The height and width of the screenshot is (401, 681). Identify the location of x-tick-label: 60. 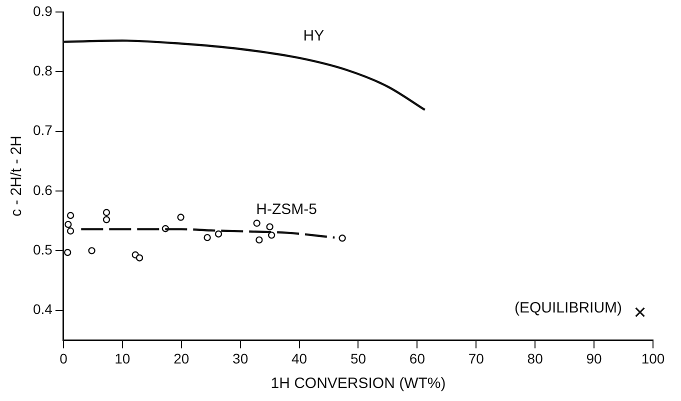
(417, 358).